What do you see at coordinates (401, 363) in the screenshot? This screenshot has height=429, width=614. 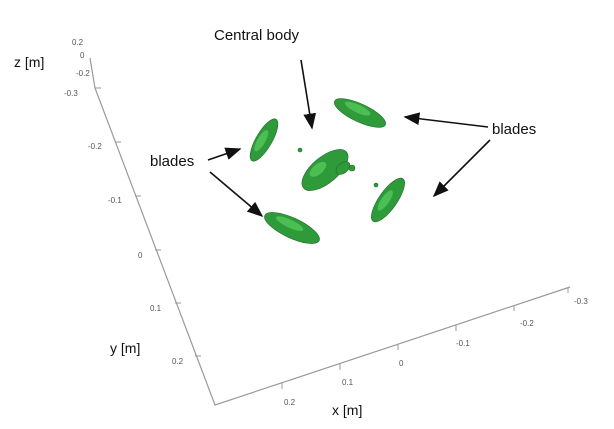 I see `x-tick-label: 0` at bounding box center [401, 363].